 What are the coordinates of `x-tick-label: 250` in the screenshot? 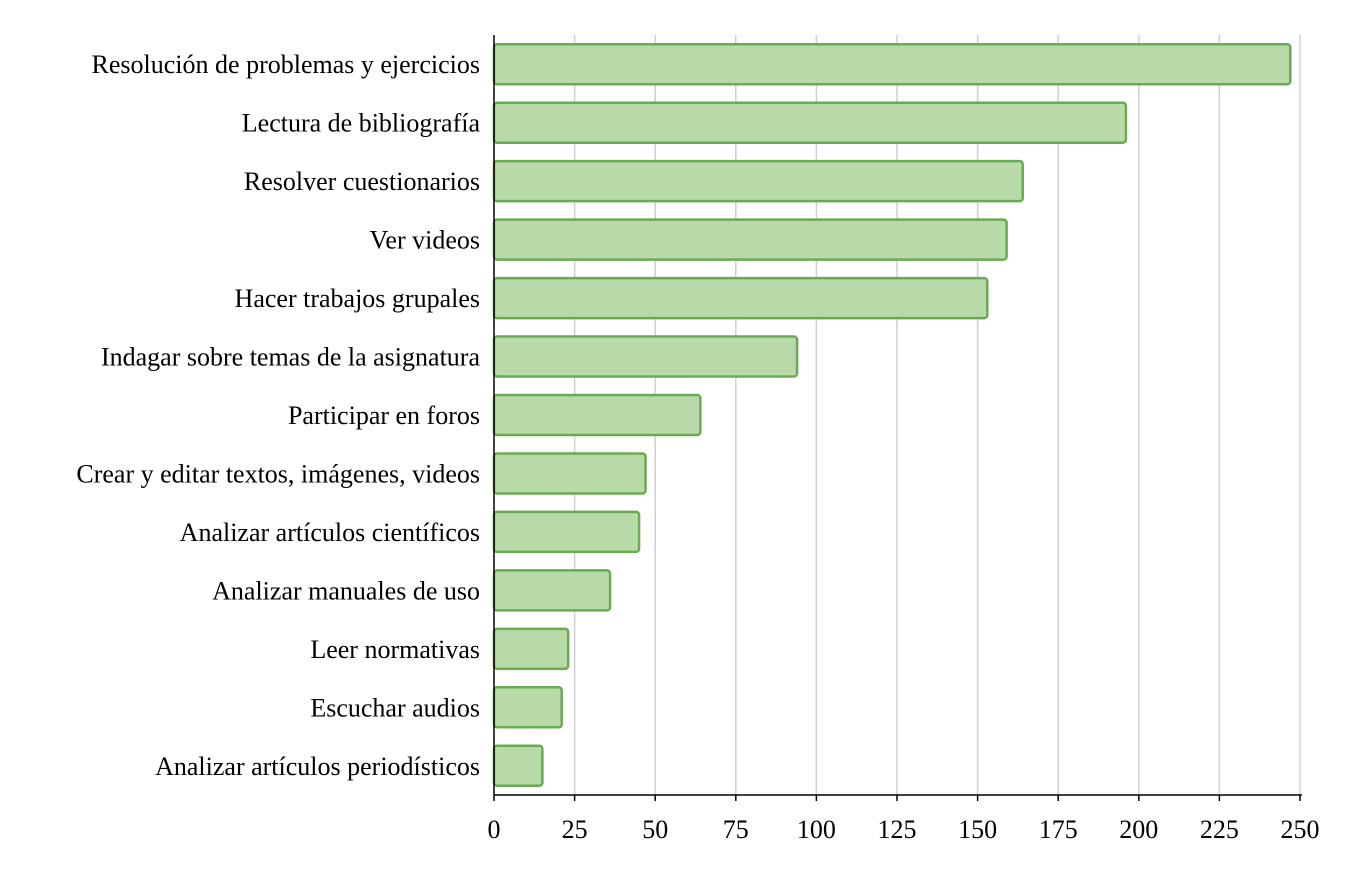 It's located at (1300, 829).